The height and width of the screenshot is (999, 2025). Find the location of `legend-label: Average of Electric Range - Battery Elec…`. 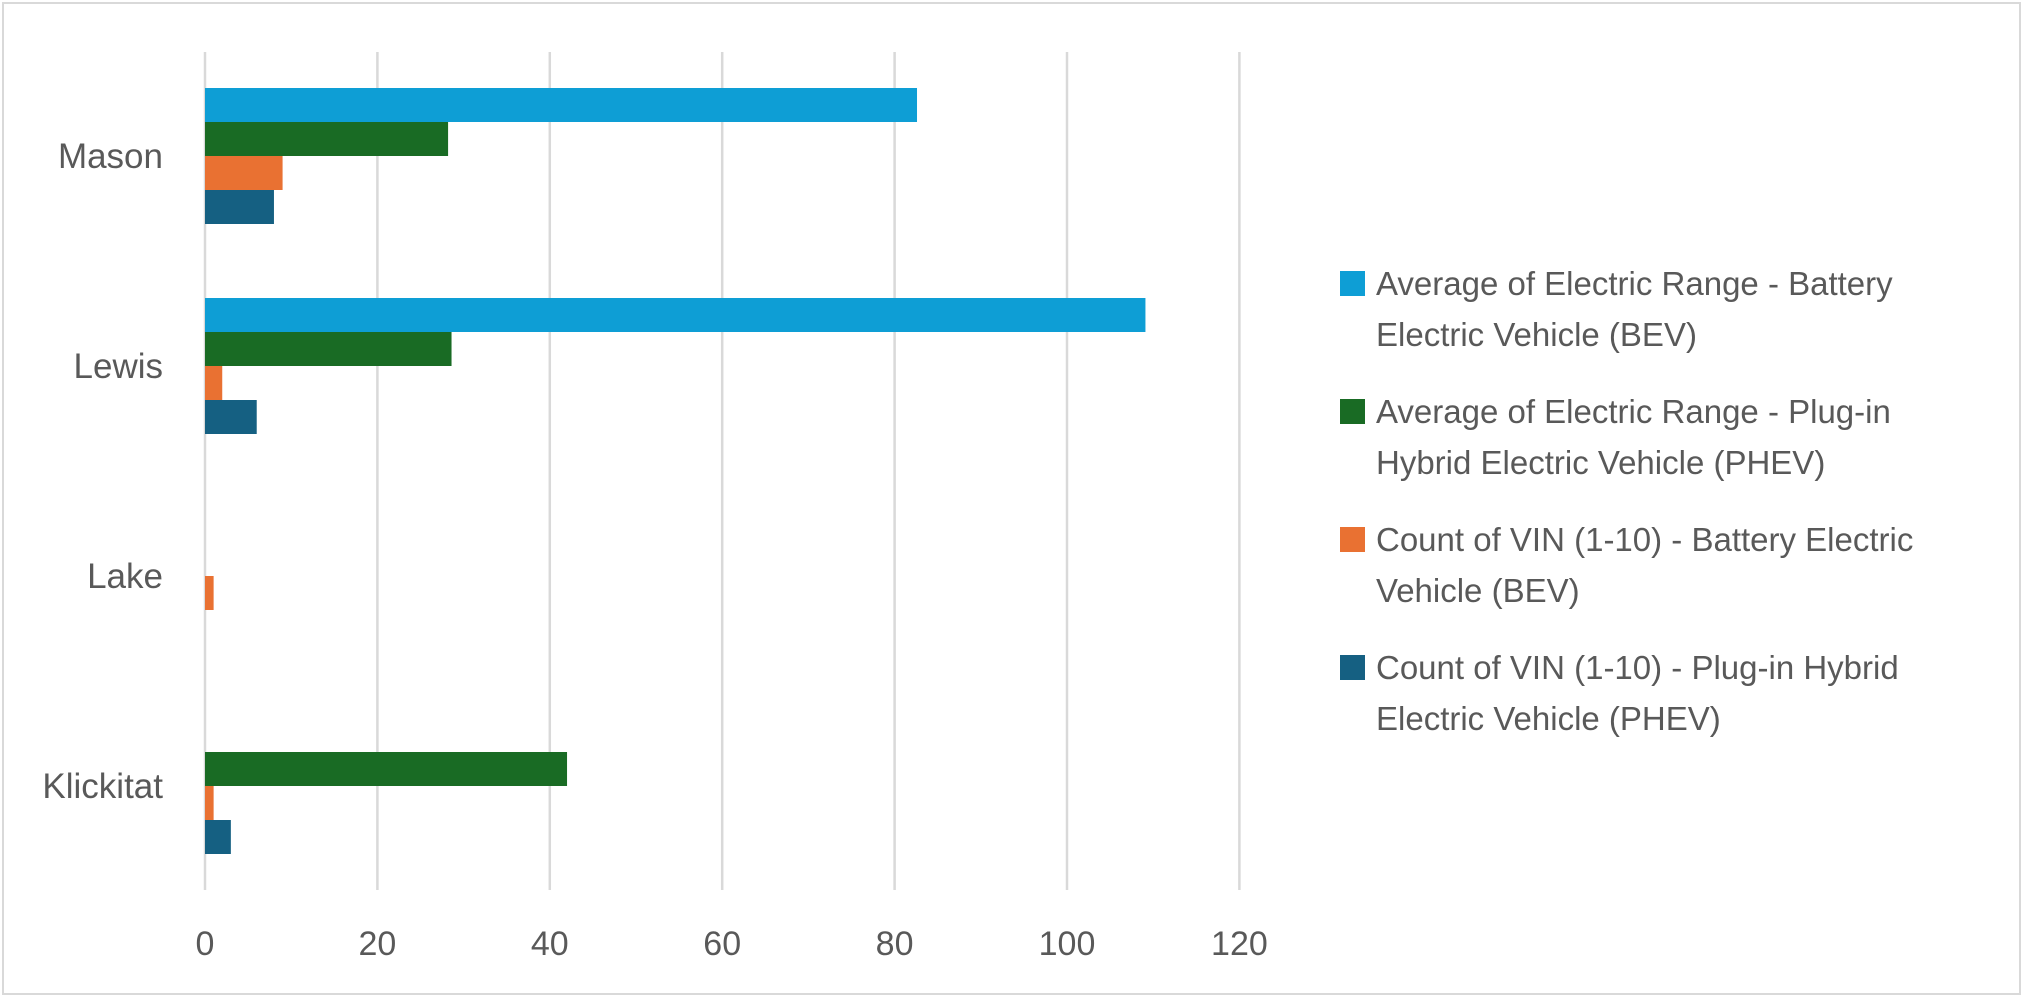

legend-label: Average of Electric Range - Battery Elec… is located at coordinates (1634, 309).